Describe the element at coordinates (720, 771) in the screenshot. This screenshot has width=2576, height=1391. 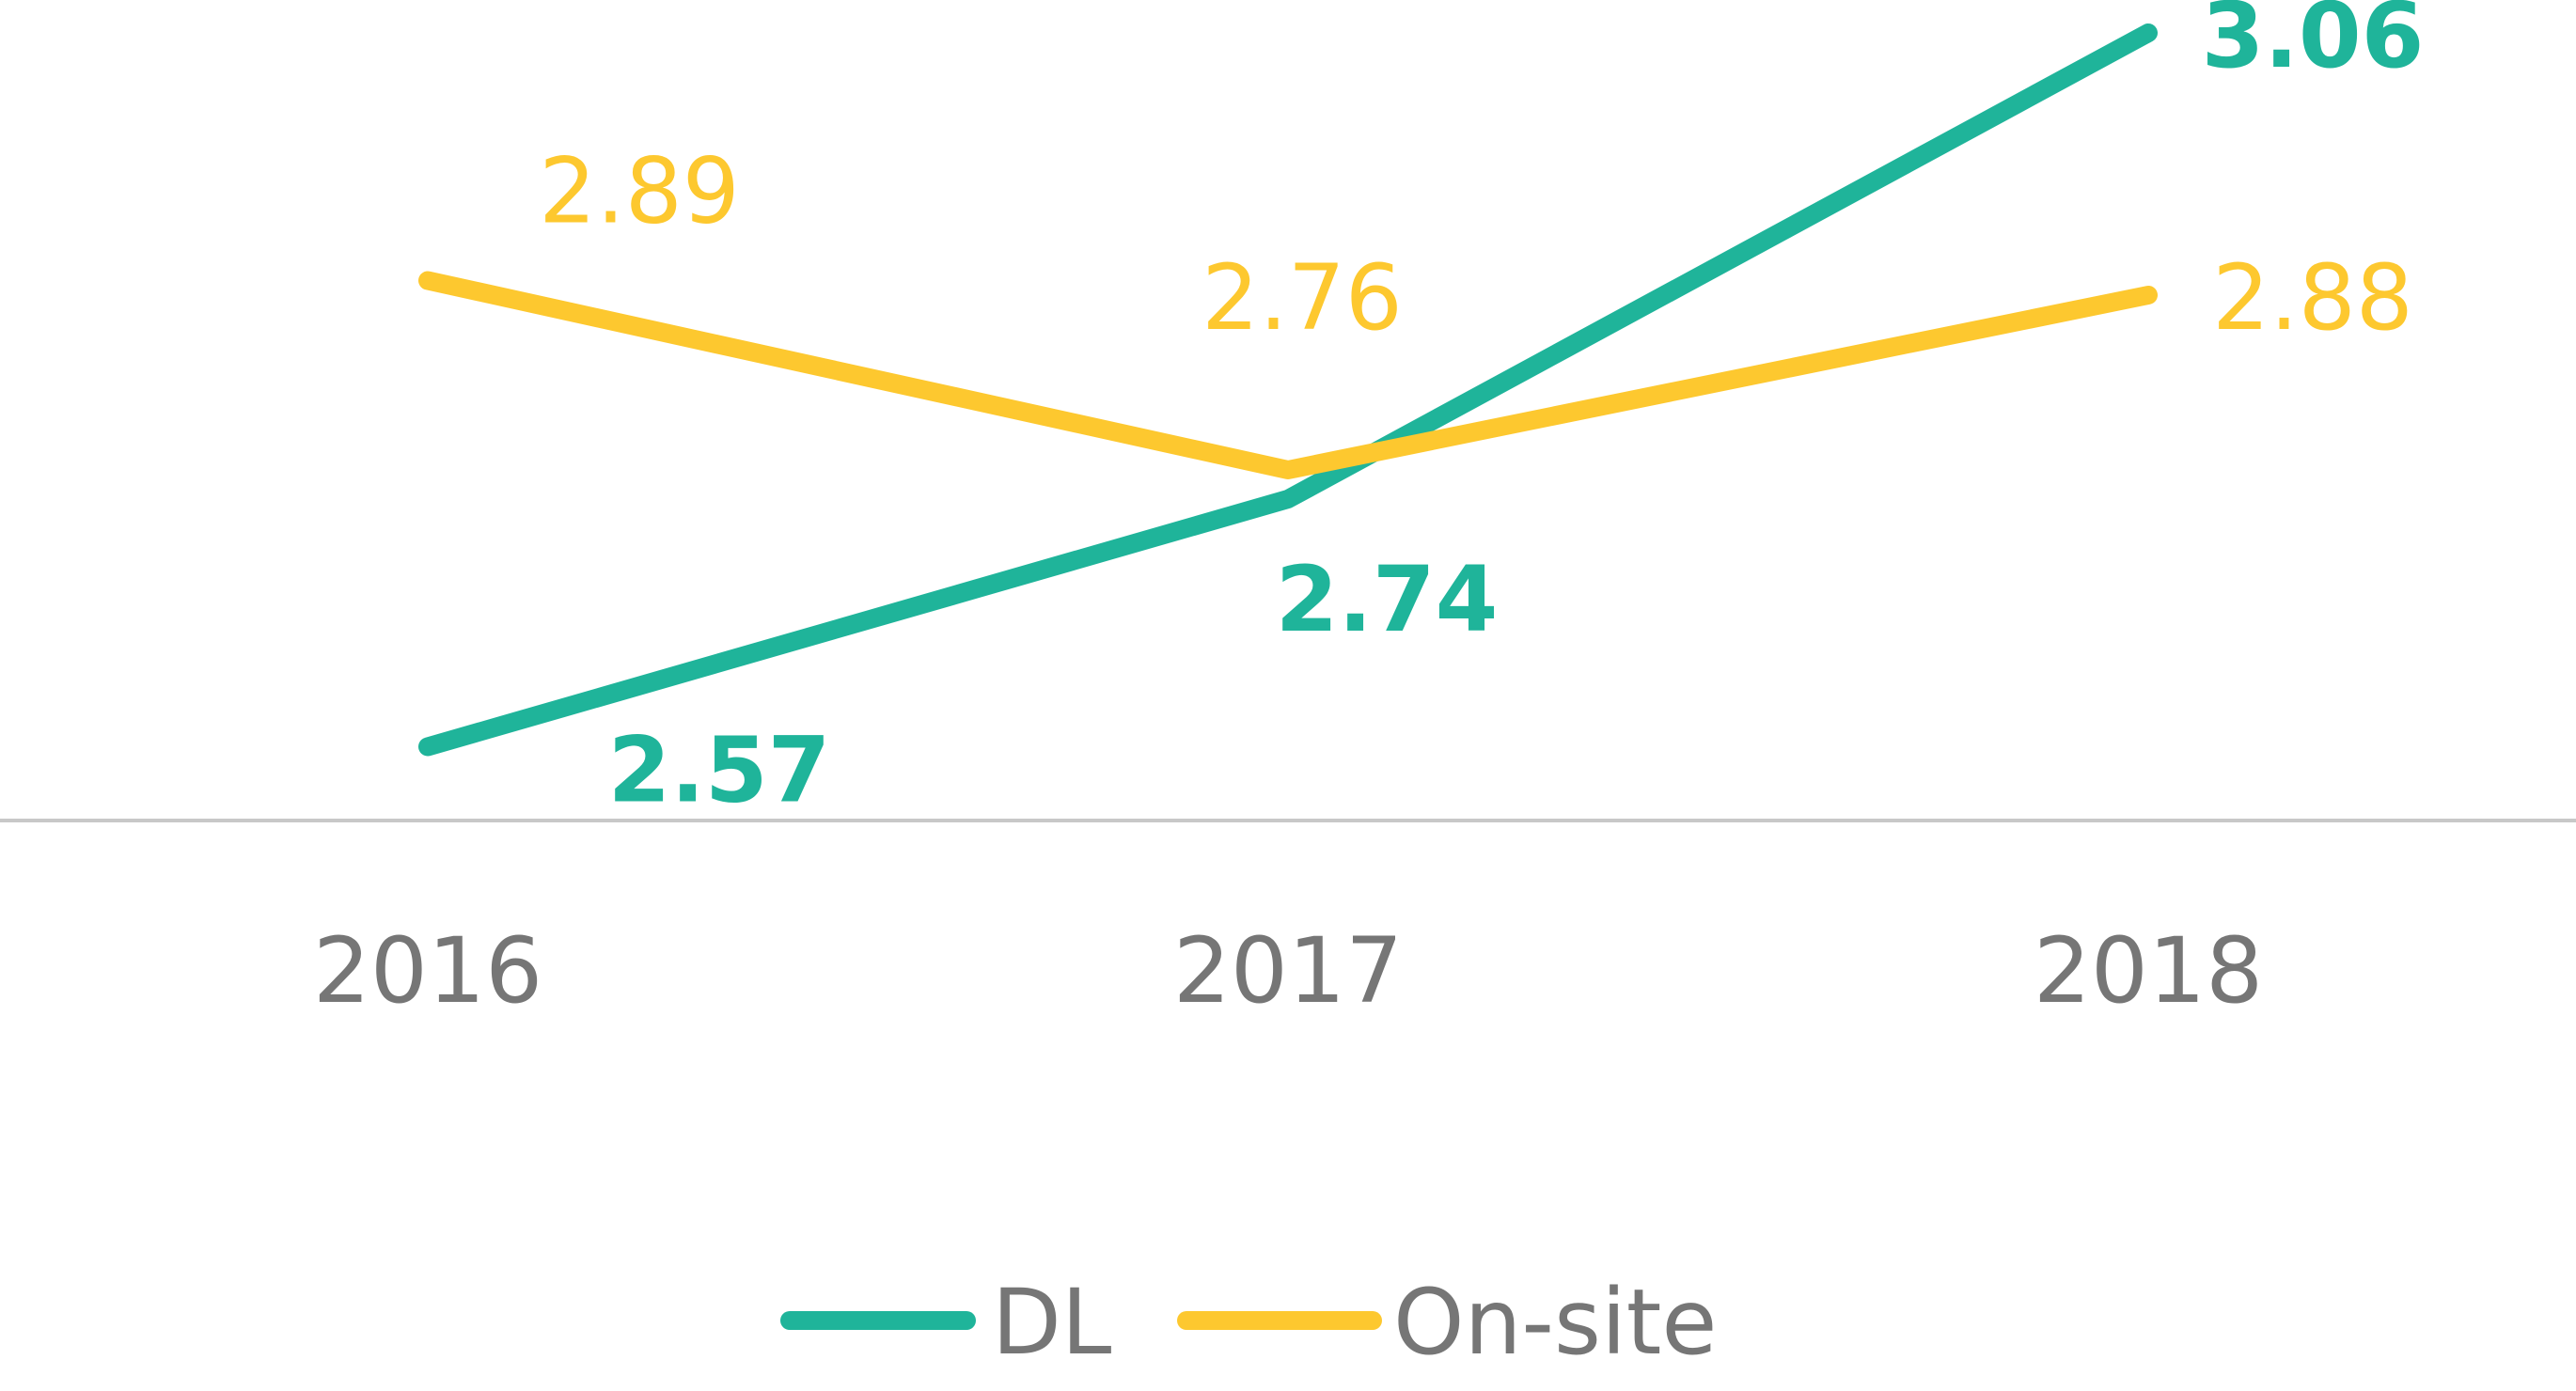
I see `data-label-dl-2016: 2.57` at that location.